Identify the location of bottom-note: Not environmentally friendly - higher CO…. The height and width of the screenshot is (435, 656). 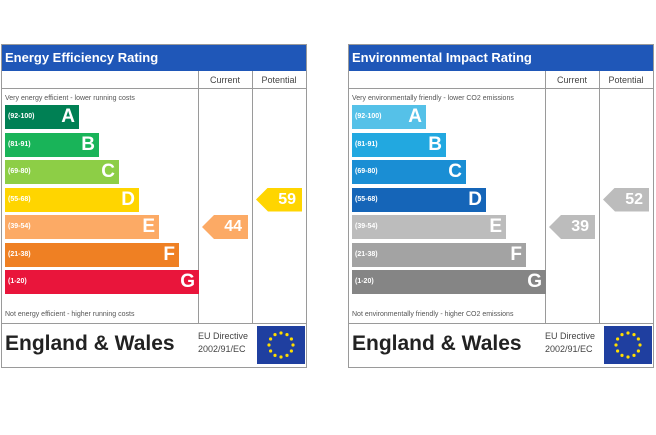
(433, 314).